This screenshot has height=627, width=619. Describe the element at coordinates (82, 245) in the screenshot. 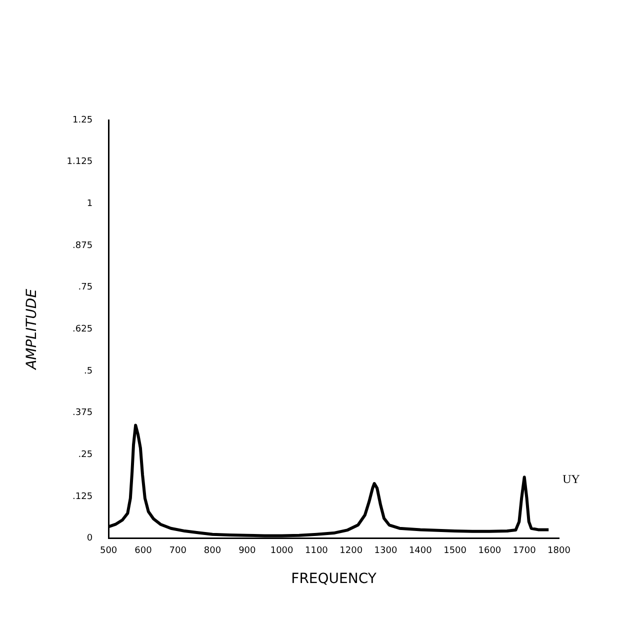

I see `y-tick-label: .875` at that location.